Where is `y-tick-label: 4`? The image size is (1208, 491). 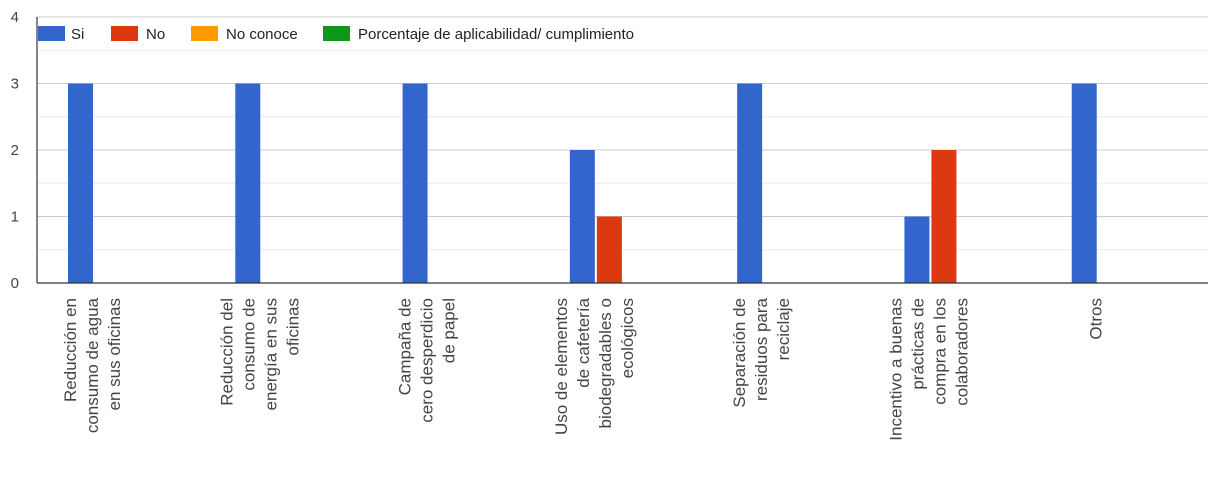
y-tick-label: 4 is located at coordinates (15, 17).